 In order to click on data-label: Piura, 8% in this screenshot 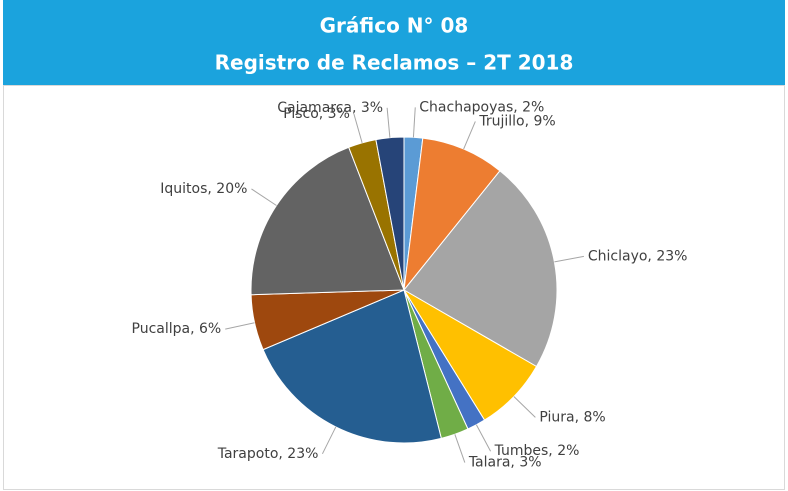, I will do `click(572, 417)`.